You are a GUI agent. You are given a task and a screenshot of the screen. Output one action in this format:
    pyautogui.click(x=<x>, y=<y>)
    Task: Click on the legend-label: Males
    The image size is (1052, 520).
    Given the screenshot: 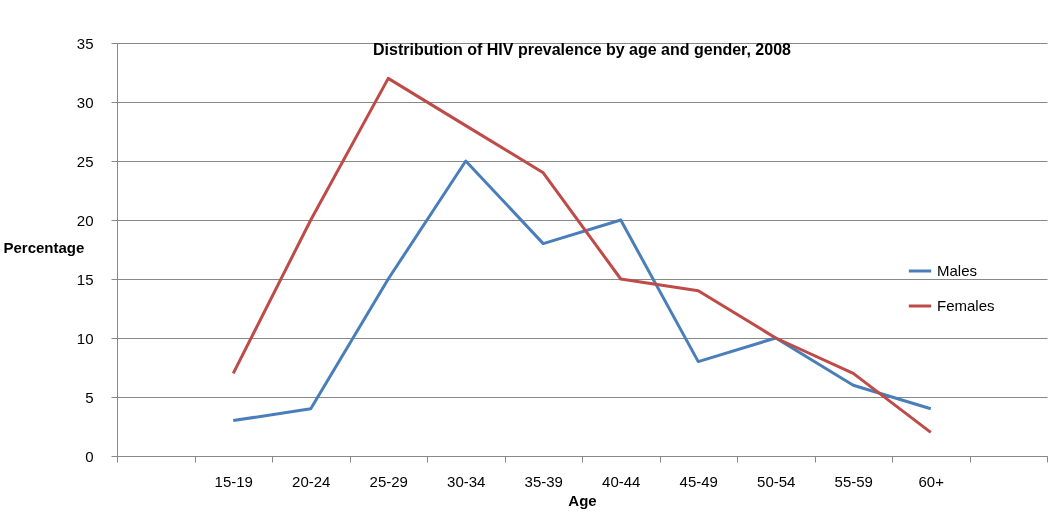 What is the action you would take?
    pyautogui.click(x=957, y=270)
    